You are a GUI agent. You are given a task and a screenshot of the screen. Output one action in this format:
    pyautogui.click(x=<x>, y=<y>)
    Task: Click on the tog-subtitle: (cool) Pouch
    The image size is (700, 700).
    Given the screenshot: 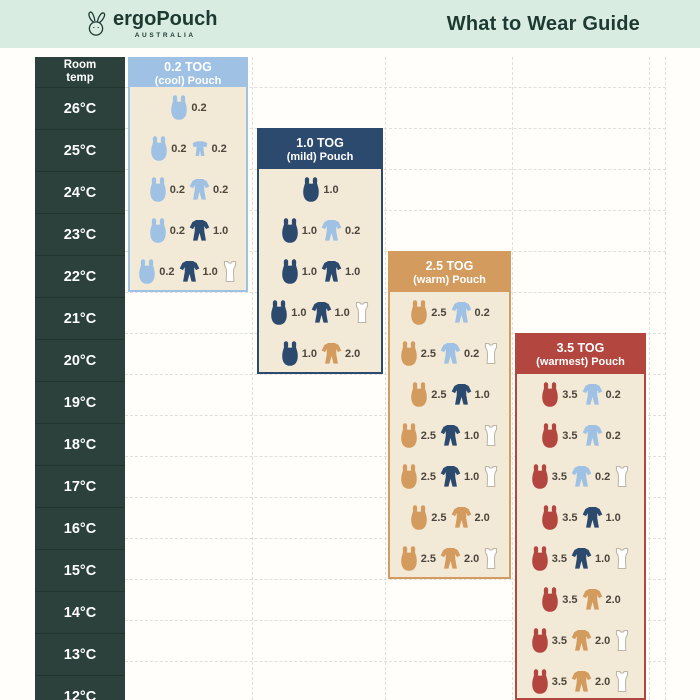 What is the action you would take?
    pyautogui.click(x=188, y=80)
    